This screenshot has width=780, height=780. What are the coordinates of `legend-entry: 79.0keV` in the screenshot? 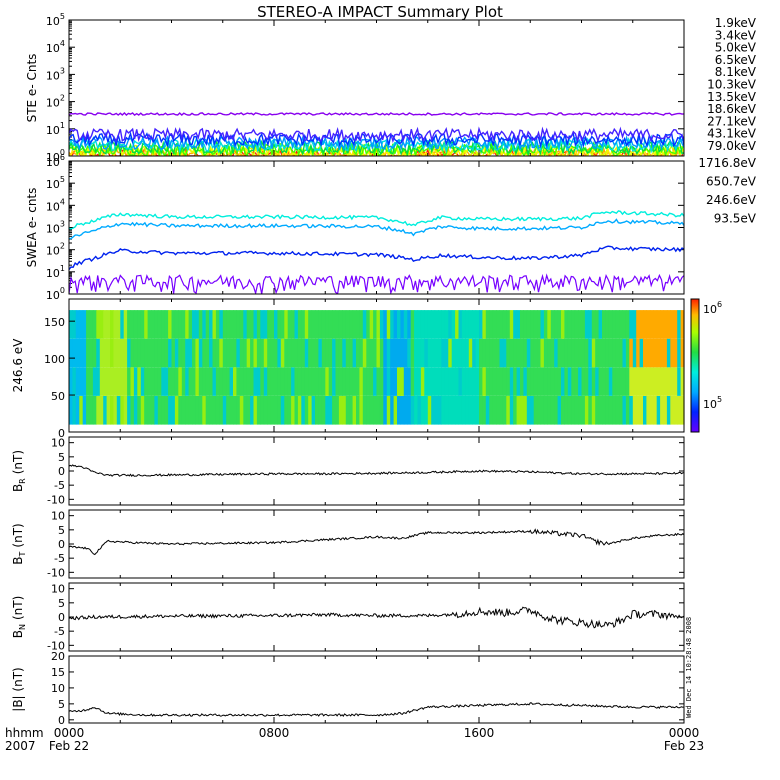 It's located at (732, 146).